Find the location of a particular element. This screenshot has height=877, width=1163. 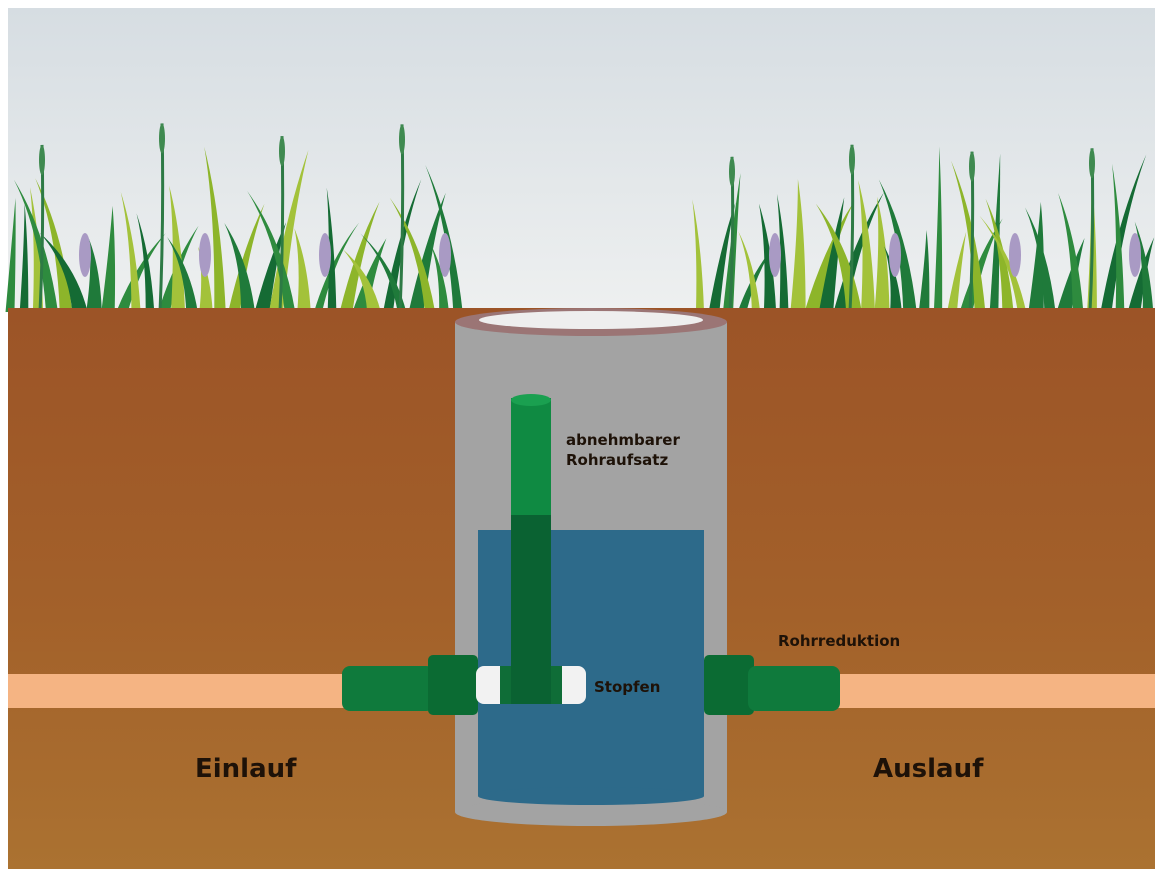

label-outlet: Auslauf is located at coordinates (928, 769).